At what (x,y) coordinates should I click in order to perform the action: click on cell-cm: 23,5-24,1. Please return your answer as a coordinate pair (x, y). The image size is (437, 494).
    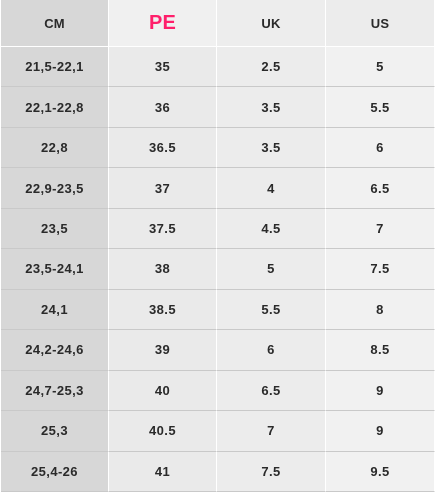
    Looking at the image, I should click on (55, 269).